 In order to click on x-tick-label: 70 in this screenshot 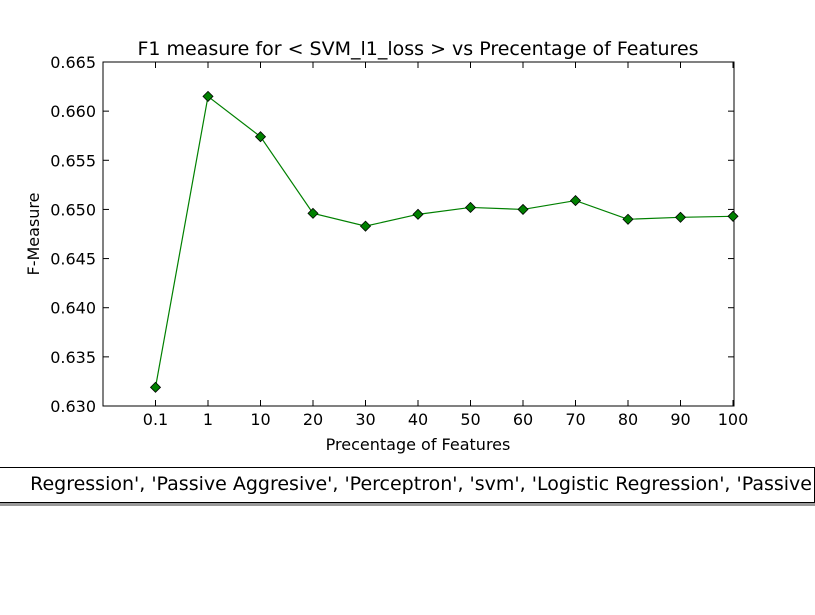, I will do `click(575, 419)`.